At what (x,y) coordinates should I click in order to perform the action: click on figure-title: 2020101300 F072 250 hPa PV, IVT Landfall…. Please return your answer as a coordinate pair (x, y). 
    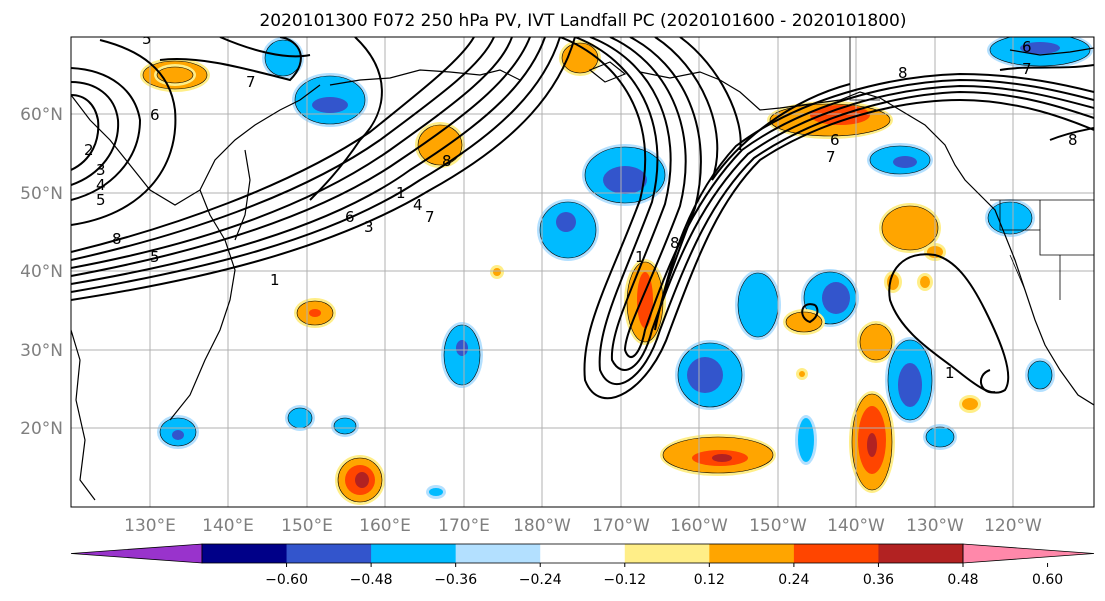
    Looking at the image, I should click on (582, 21).